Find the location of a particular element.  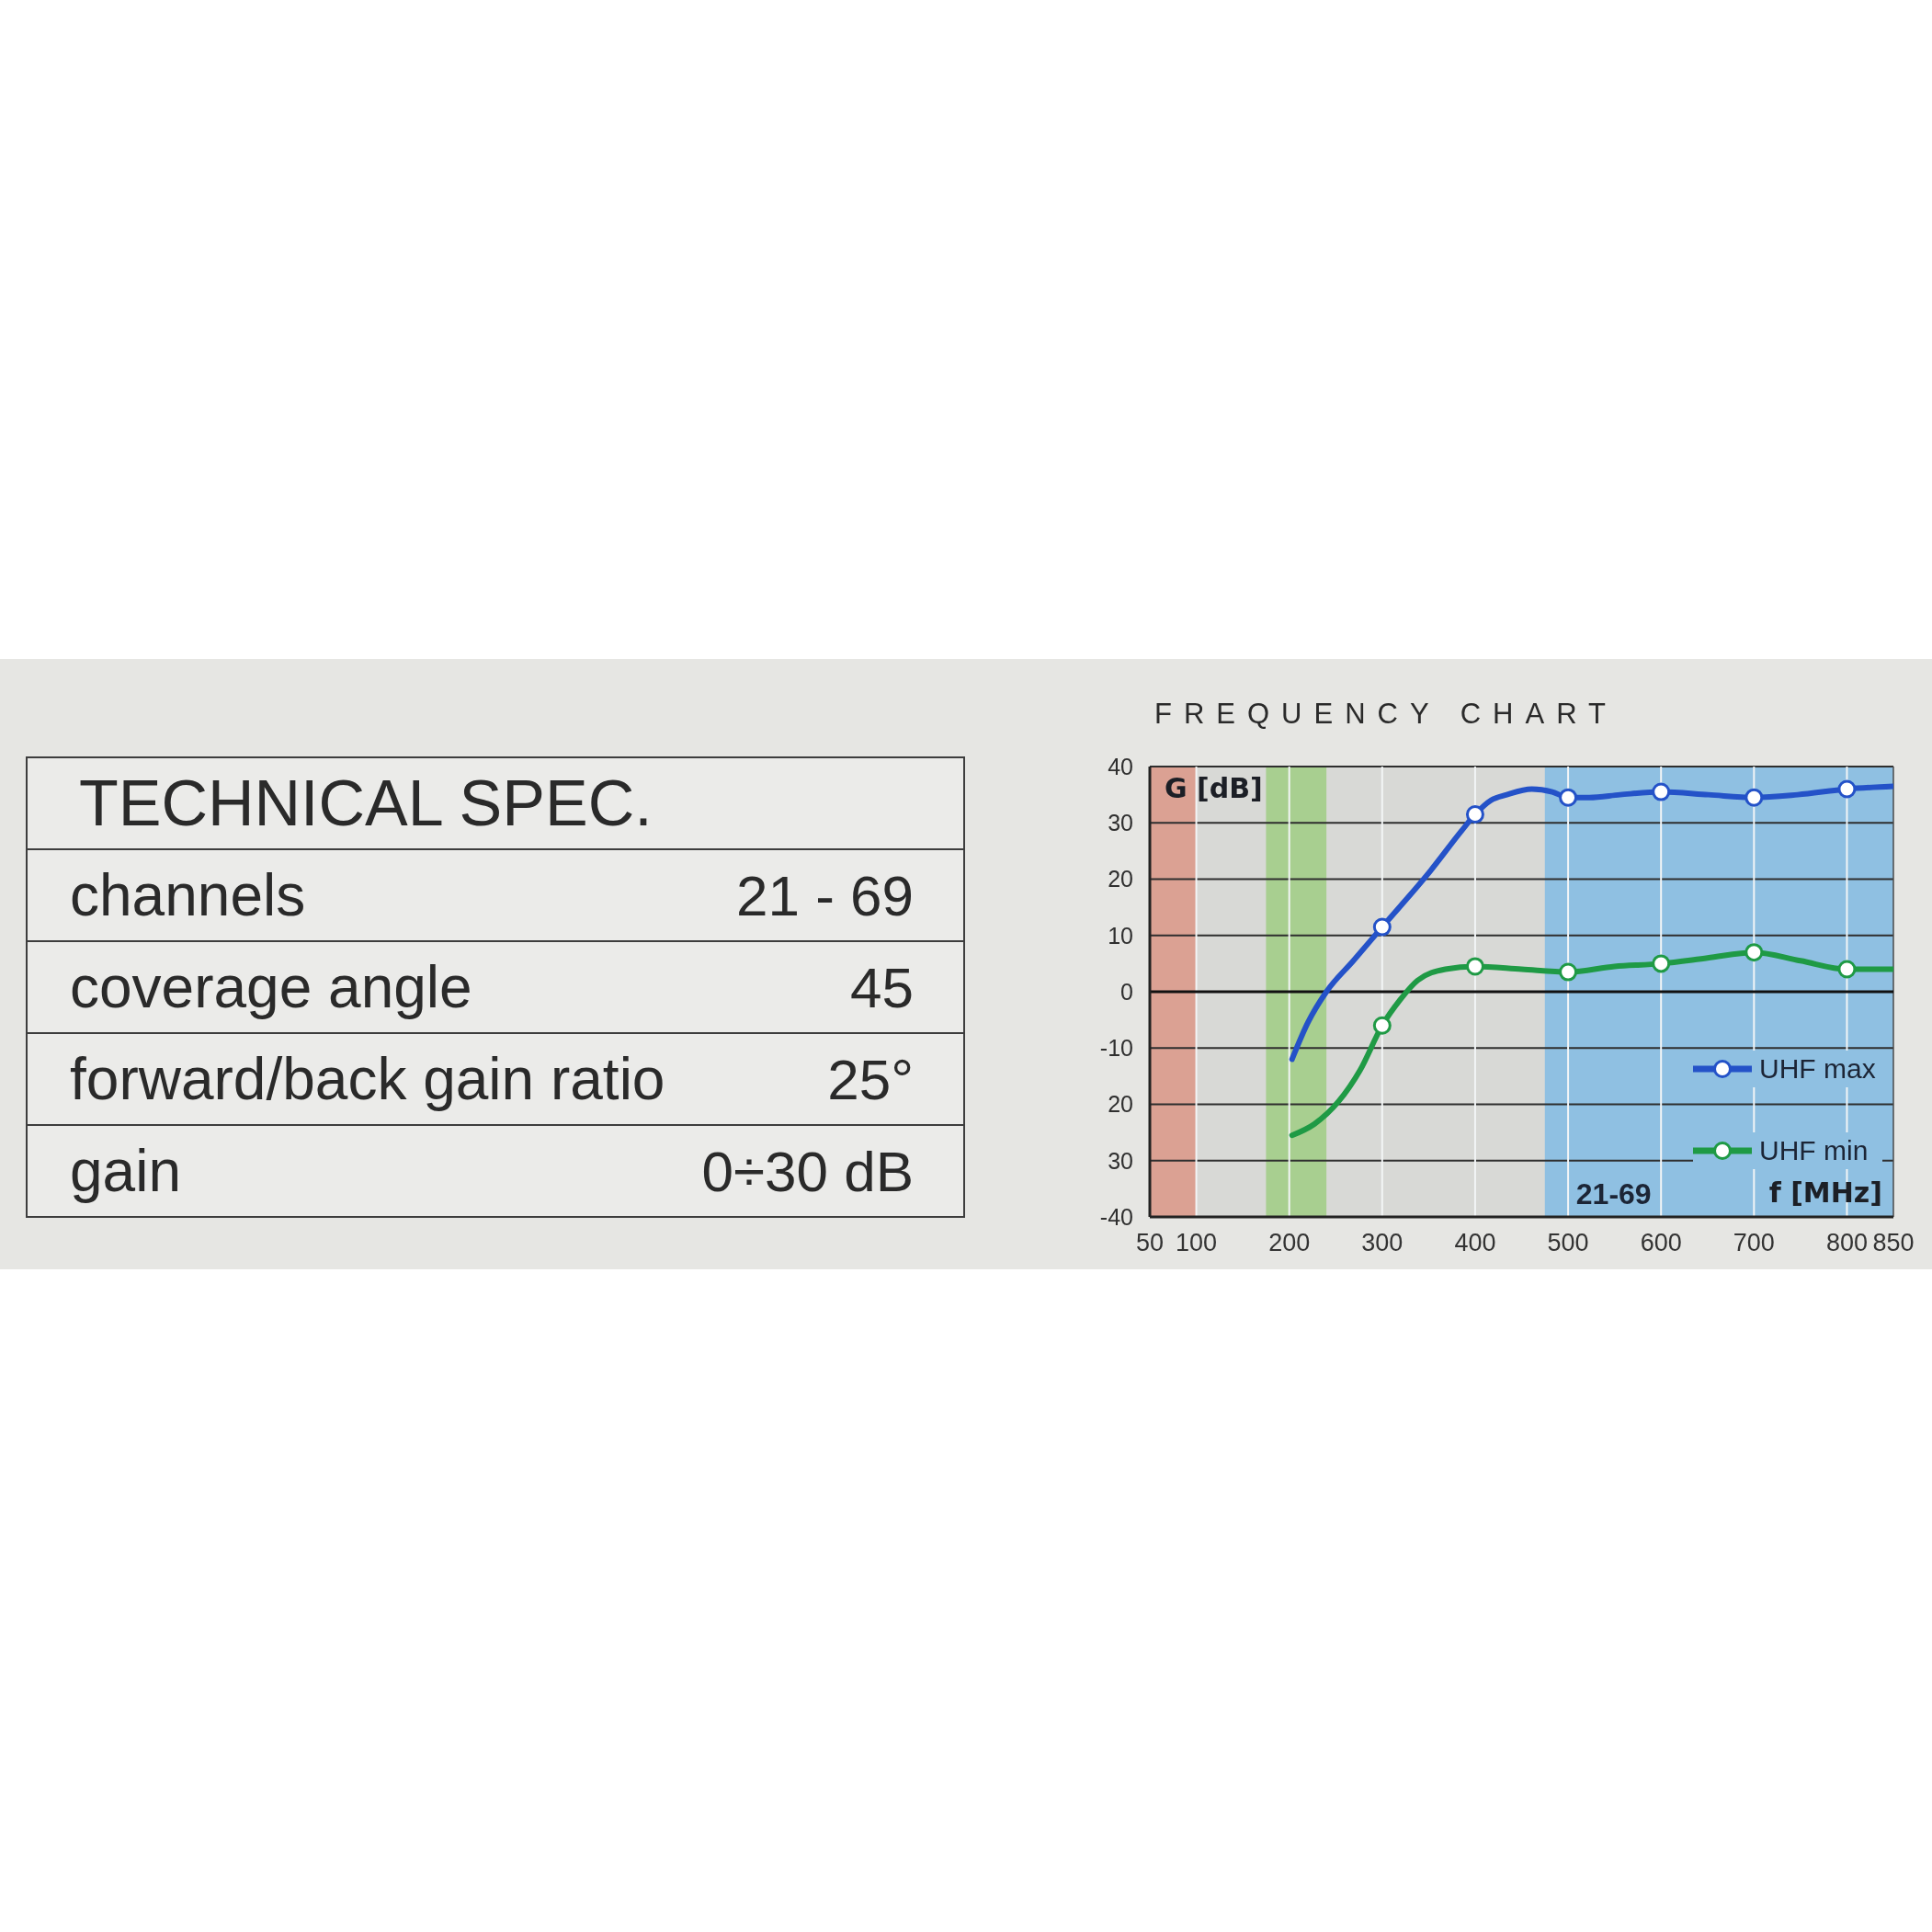

x-tick-label: 200 is located at coordinates (1289, 1243).